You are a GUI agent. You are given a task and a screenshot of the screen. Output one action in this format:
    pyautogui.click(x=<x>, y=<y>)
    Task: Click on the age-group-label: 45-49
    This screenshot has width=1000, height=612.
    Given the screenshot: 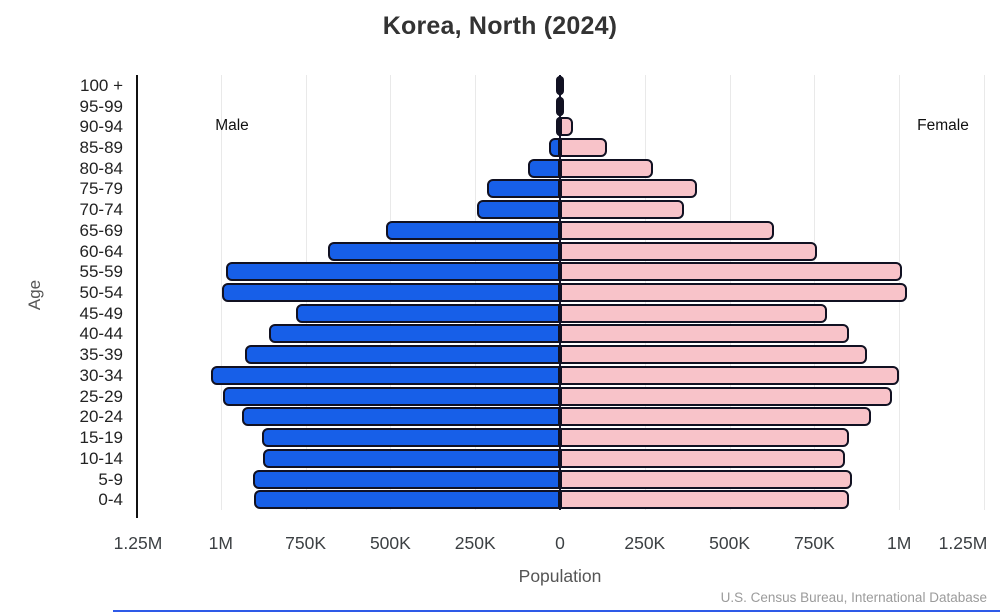 What is the action you would take?
    pyautogui.click(x=101, y=313)
    